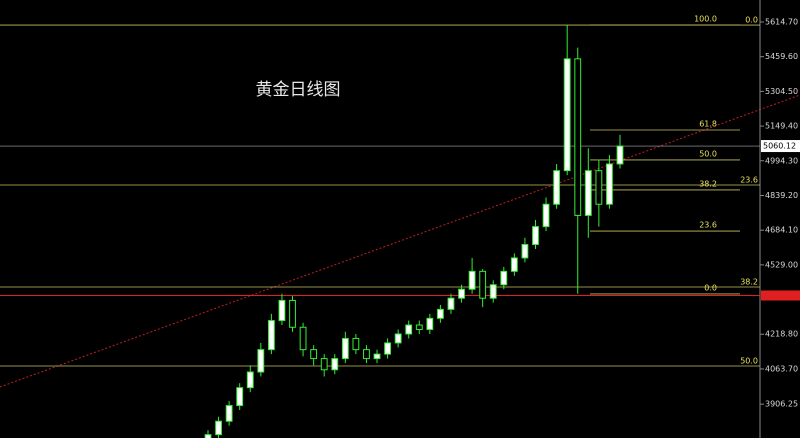  I want to click on y-tick-label: 4063.70, so click(781, 368).